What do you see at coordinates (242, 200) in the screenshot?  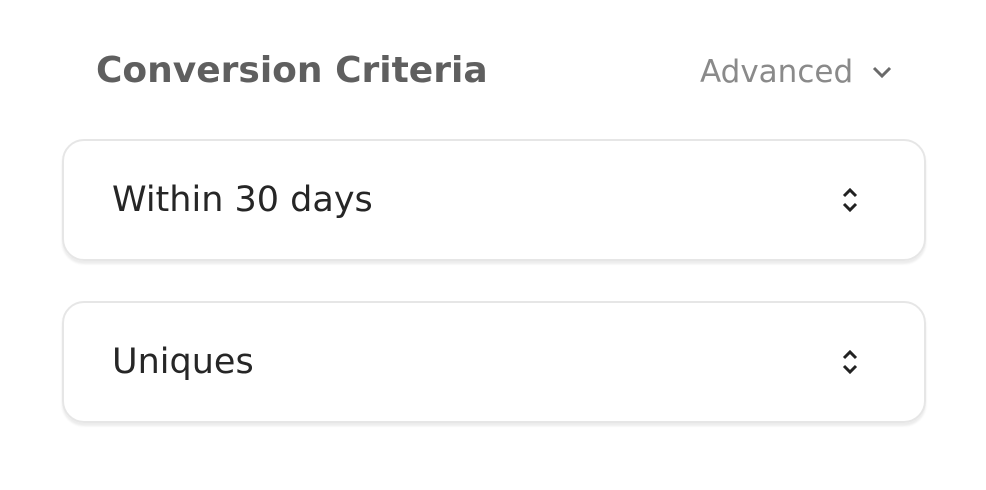 I see `select-value: Within 30 days` at bounding box center [242, 200].